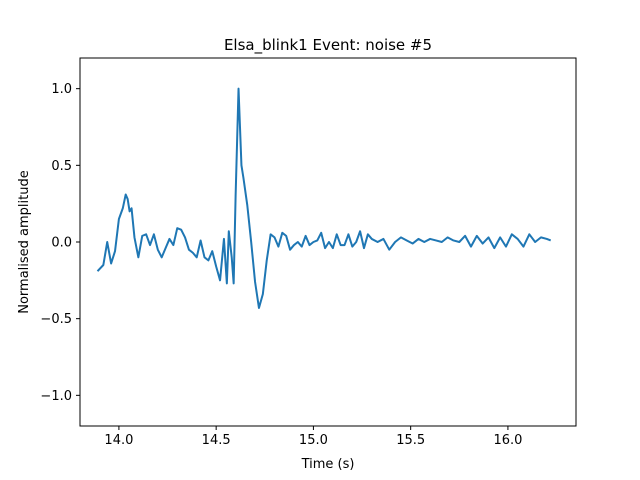  Describe the element at coordinates (24, 242) in the screenshot. I see `y-axis-label: Normalised amplitude` at that location.